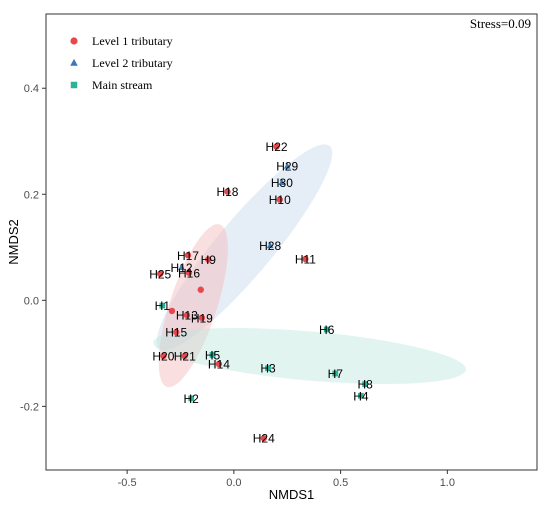 This screenshot has width=550, height=506. I want to click on point-label: H30, so click(282, 183).